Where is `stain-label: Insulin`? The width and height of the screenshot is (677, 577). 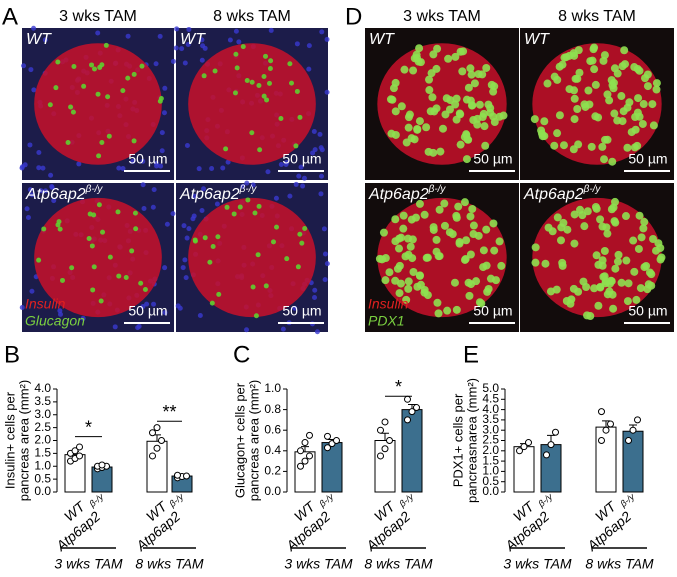
stain-label: Insulin is located at coordinates (45, 304).